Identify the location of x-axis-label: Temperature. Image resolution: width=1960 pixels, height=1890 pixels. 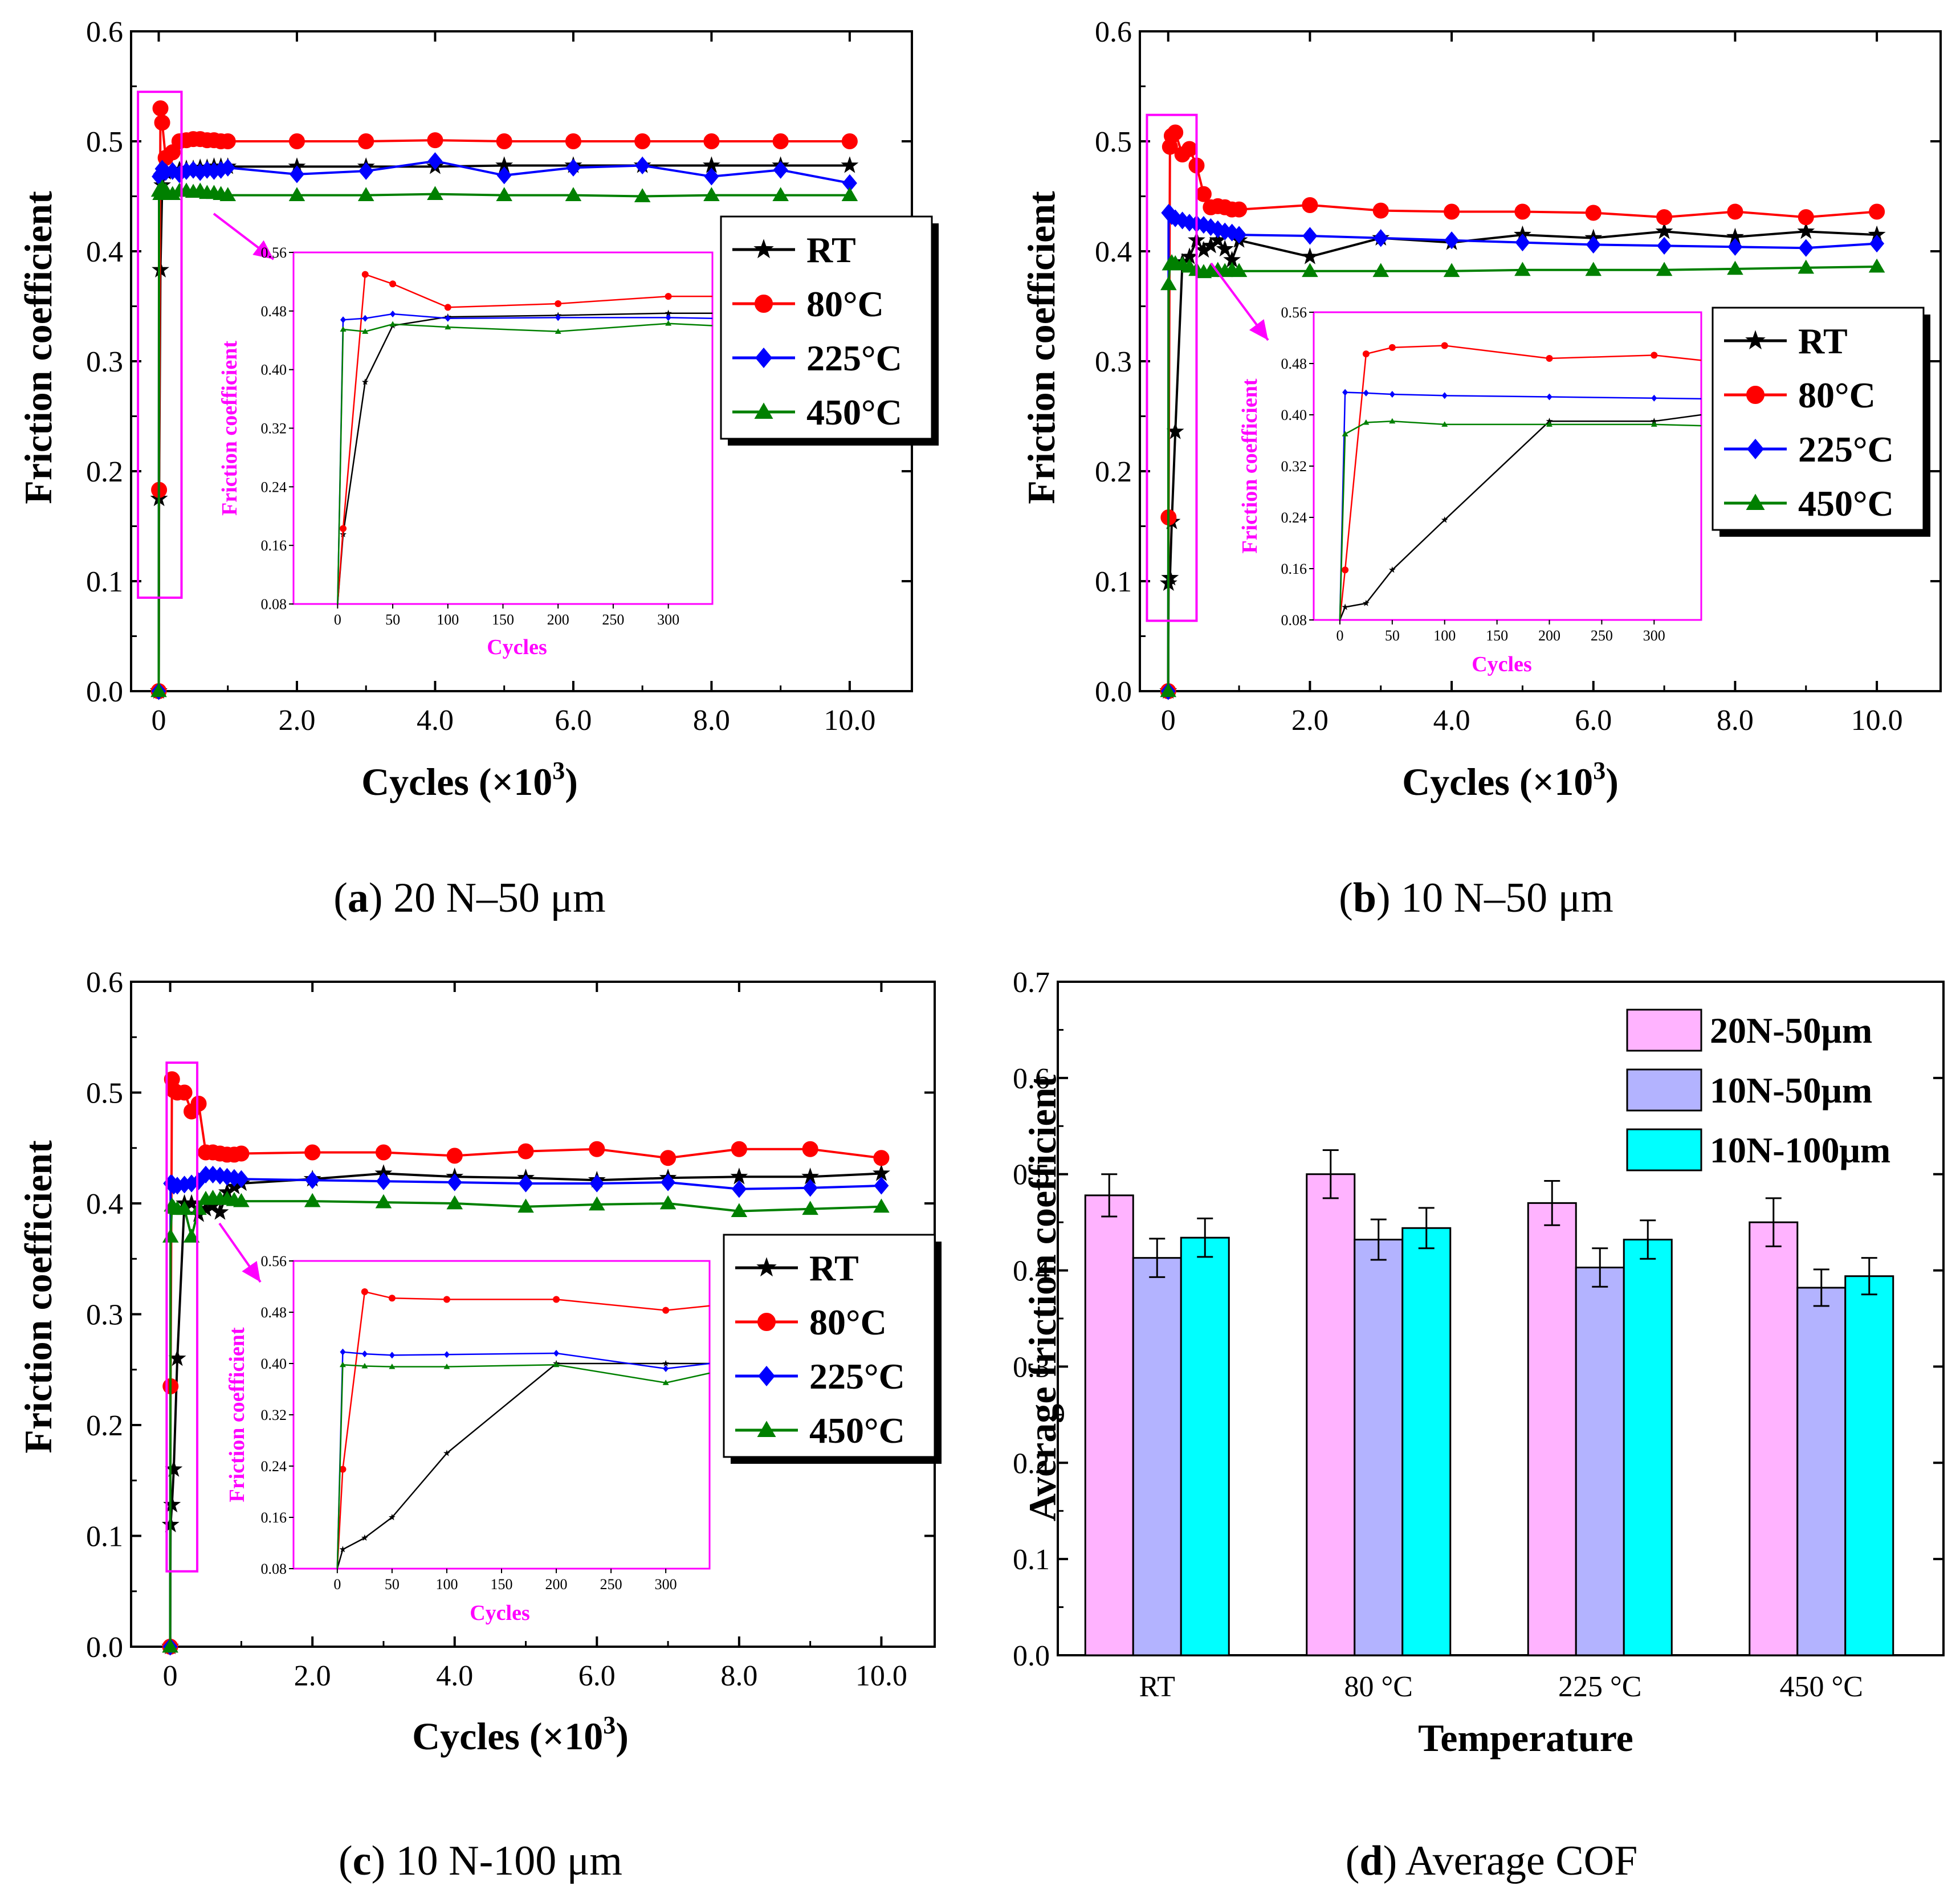
(1525, 1738).